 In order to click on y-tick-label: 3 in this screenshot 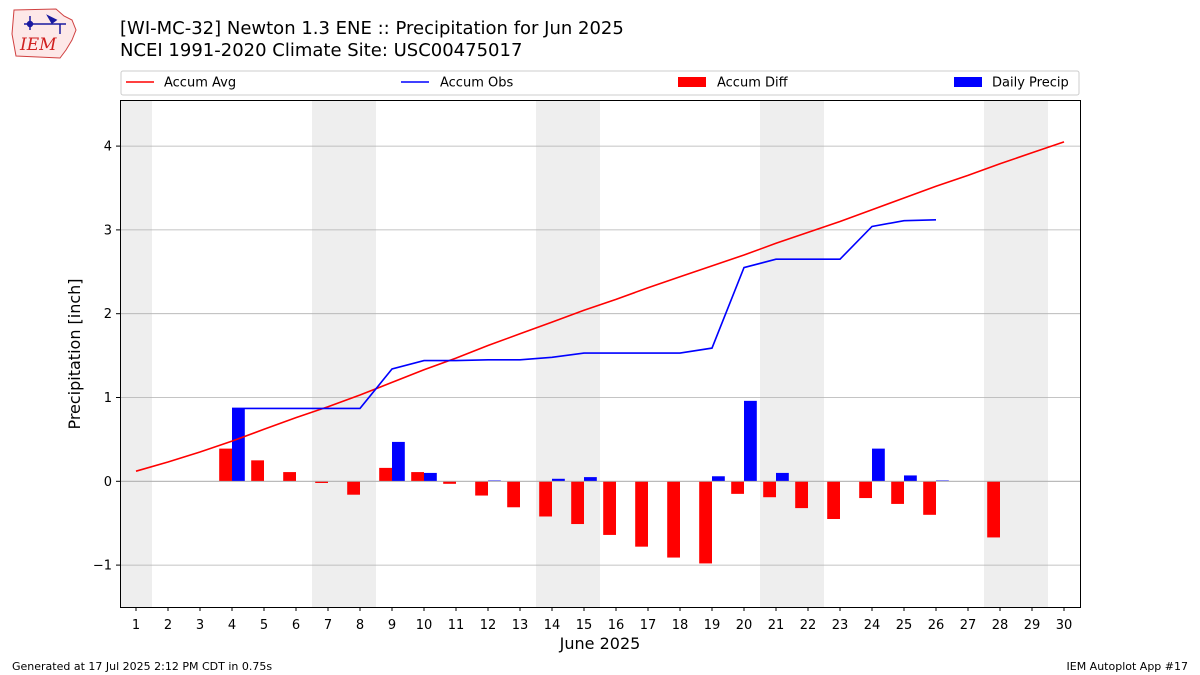, I will do `click(108, 230)`.